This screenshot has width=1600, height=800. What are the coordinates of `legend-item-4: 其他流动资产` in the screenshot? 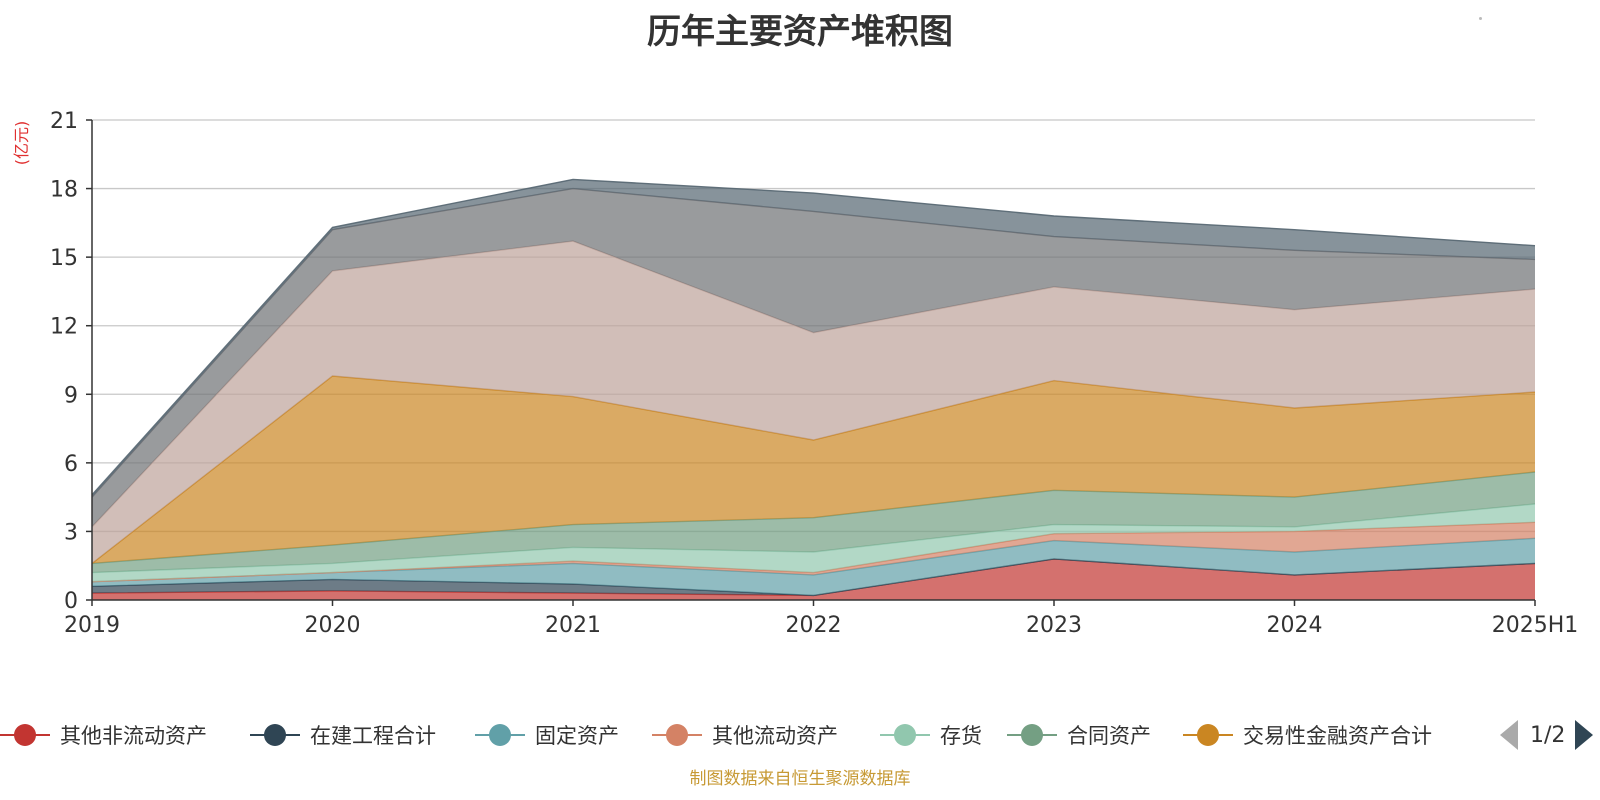 It's located at (745, 735).